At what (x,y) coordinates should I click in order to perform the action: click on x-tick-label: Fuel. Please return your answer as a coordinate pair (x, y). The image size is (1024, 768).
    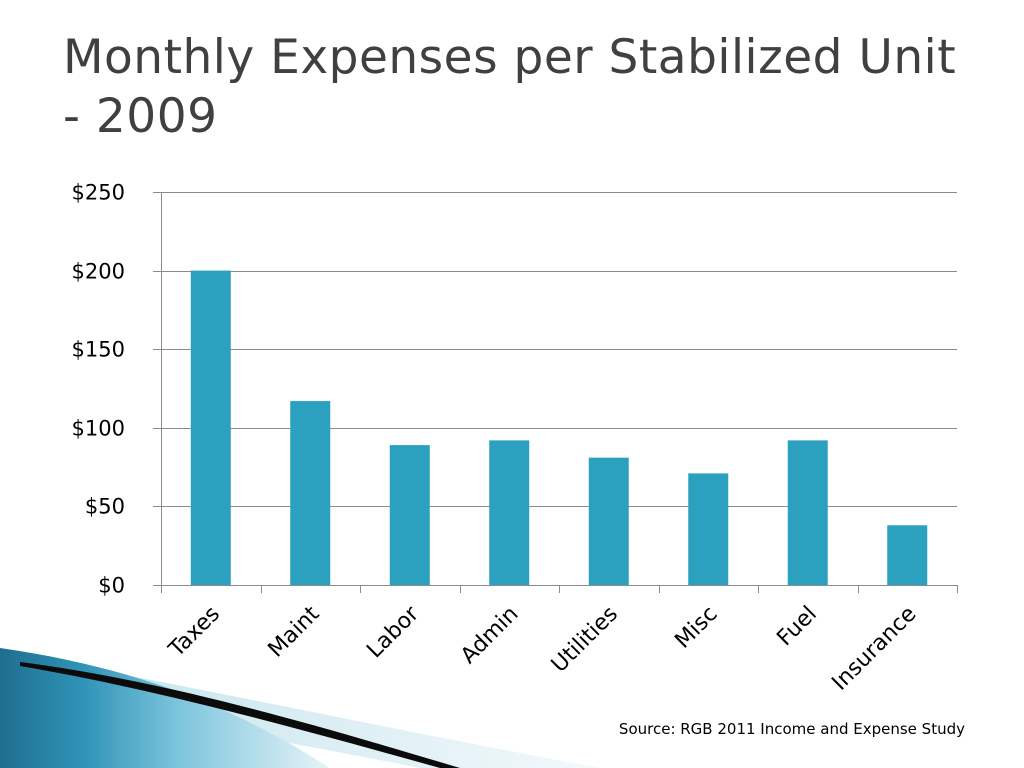
    Looking at the image, I should click on (797, 627).